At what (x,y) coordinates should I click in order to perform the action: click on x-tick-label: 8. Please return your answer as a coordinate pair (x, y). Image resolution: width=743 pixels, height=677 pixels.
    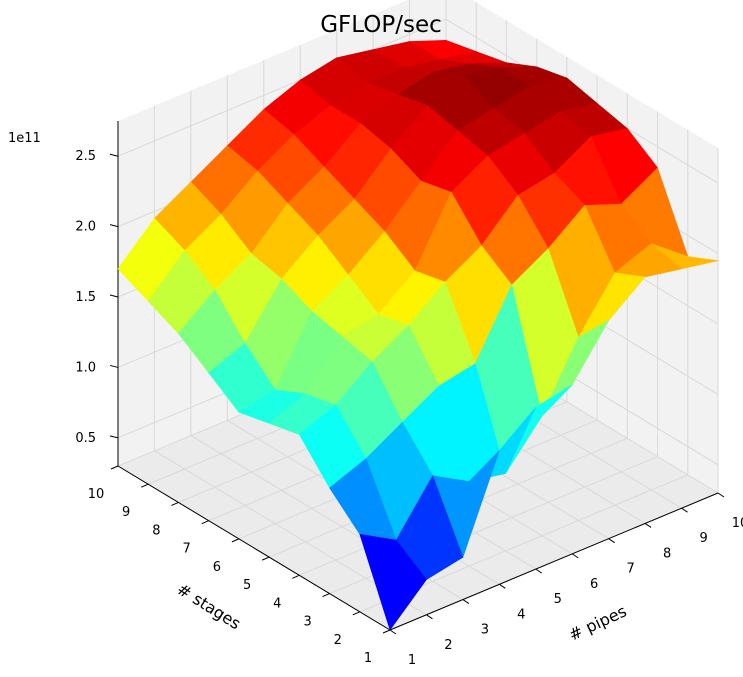
    Looking at the image, I should click on (667, 553).